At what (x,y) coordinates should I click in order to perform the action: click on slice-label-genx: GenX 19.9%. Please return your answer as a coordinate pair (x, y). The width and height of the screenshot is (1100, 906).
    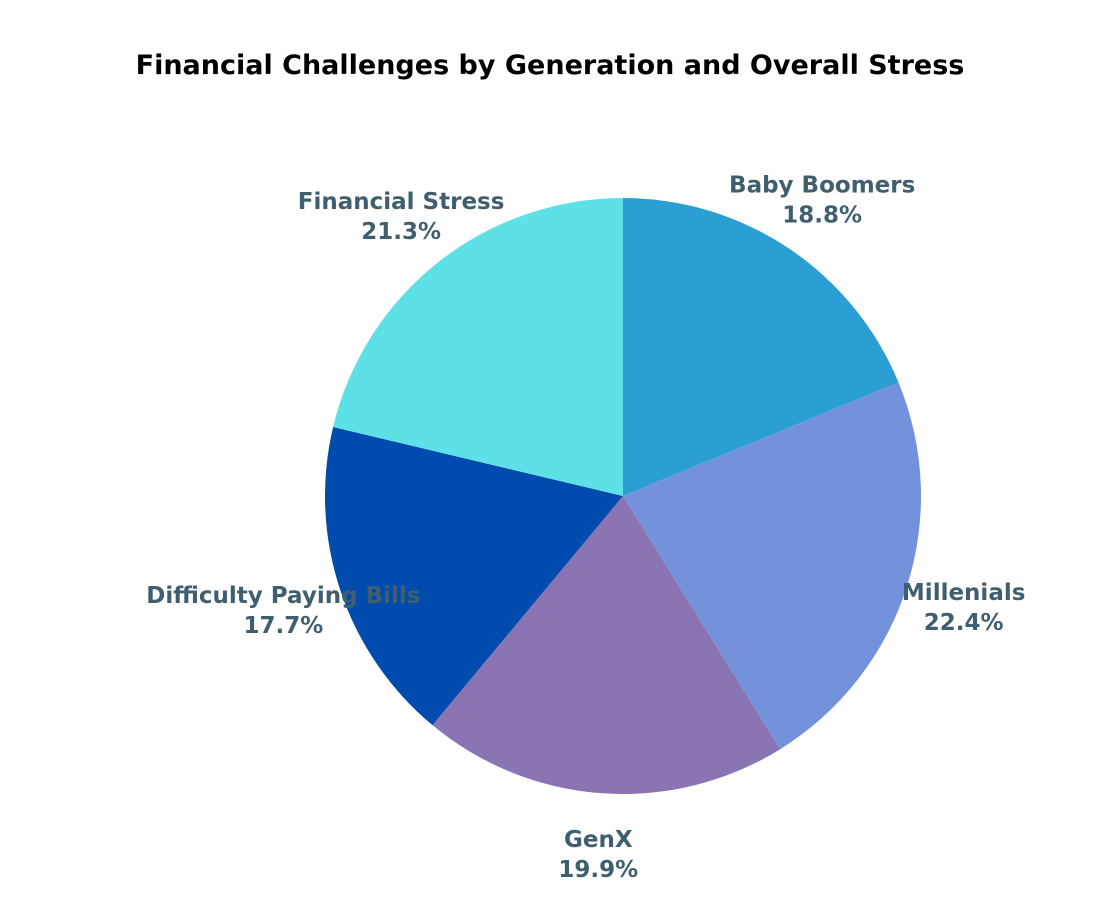
    Looking at the image, I should click on (598, 855).